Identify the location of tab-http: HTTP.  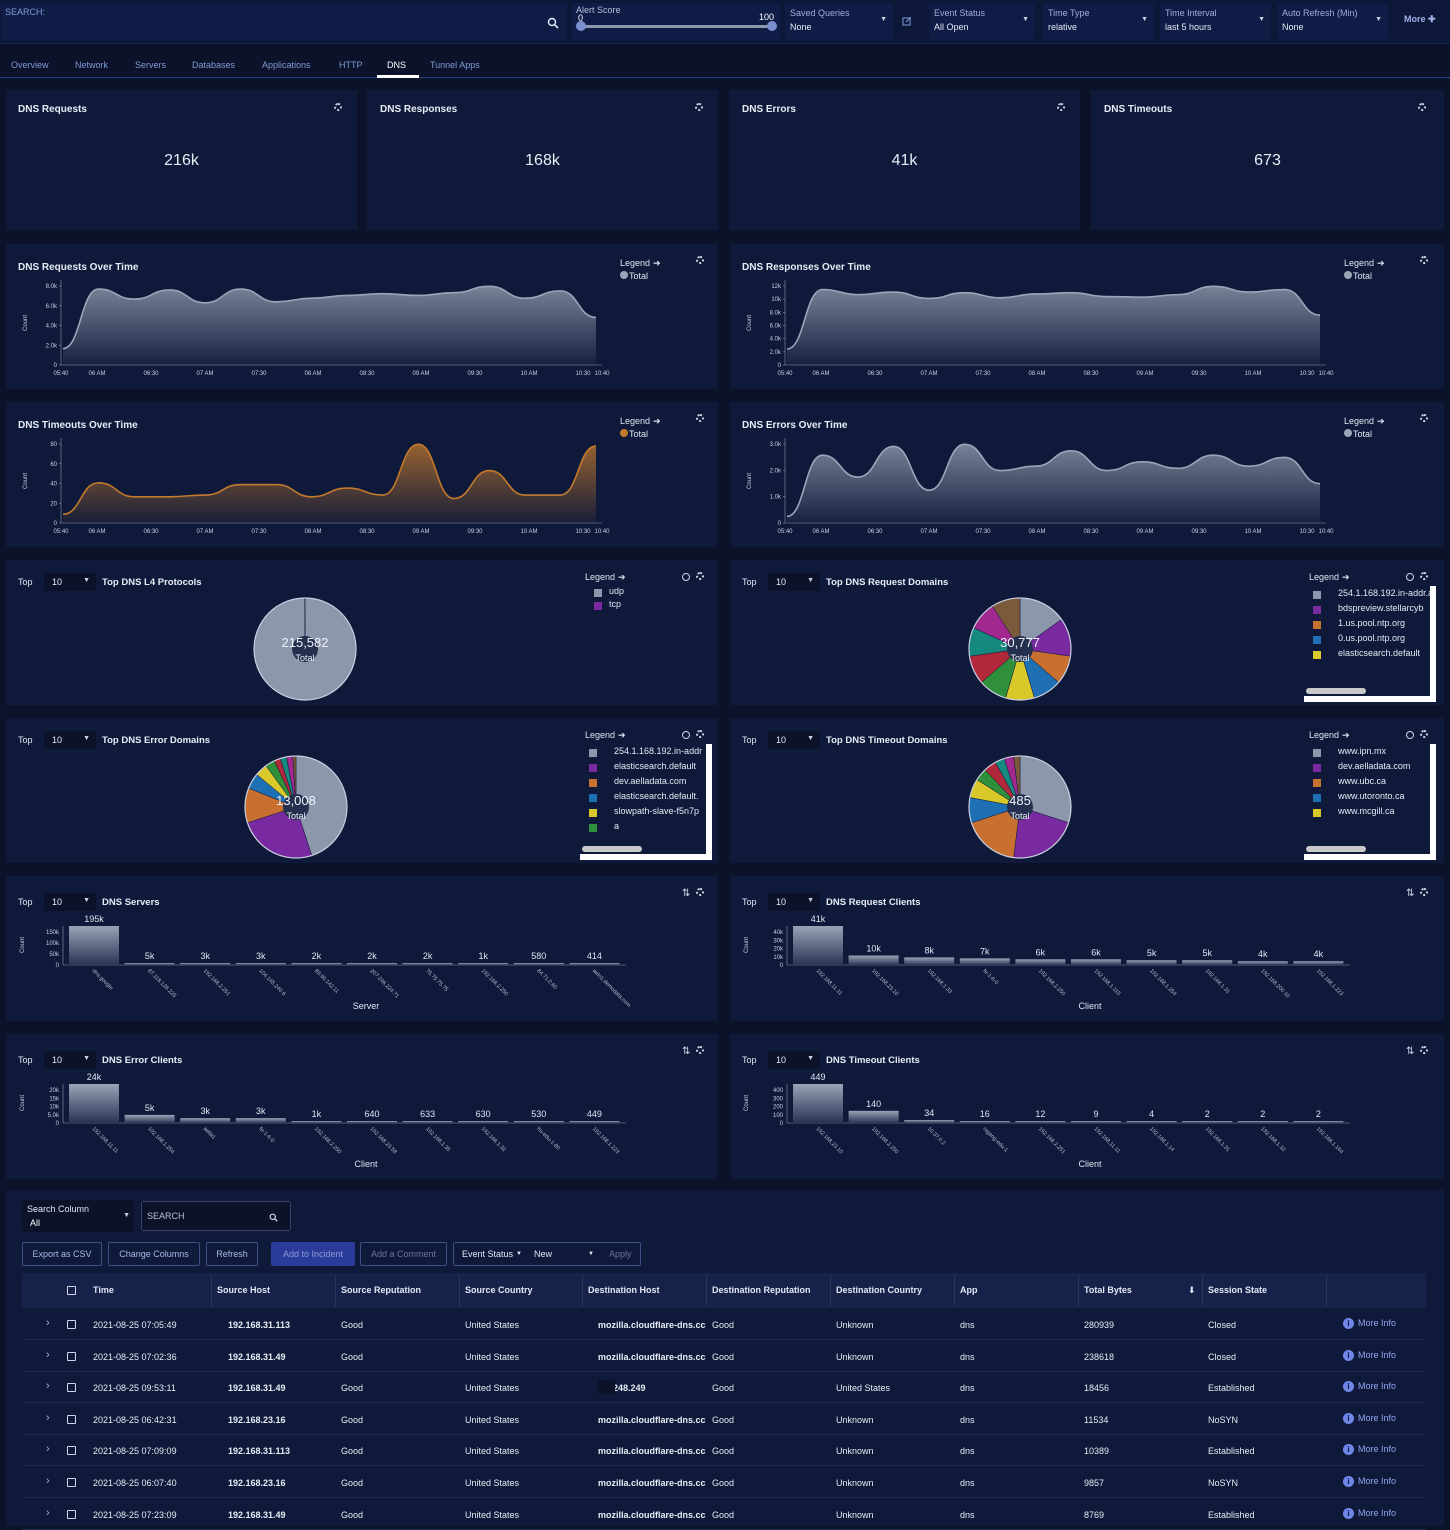
(351, 65).